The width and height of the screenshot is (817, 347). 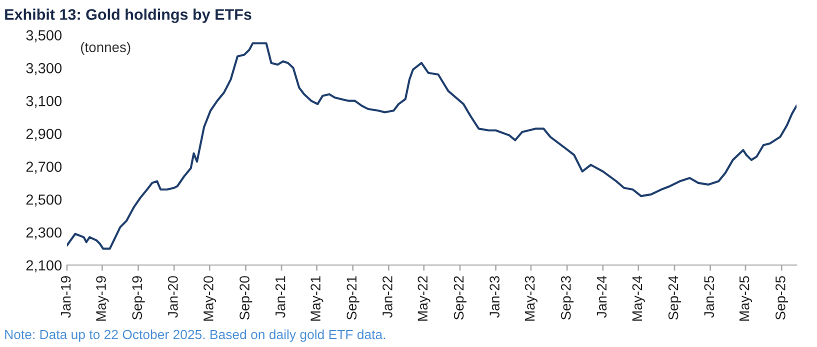 I want to click on y-tick-label: 2,300, so click(x=44, y=233).